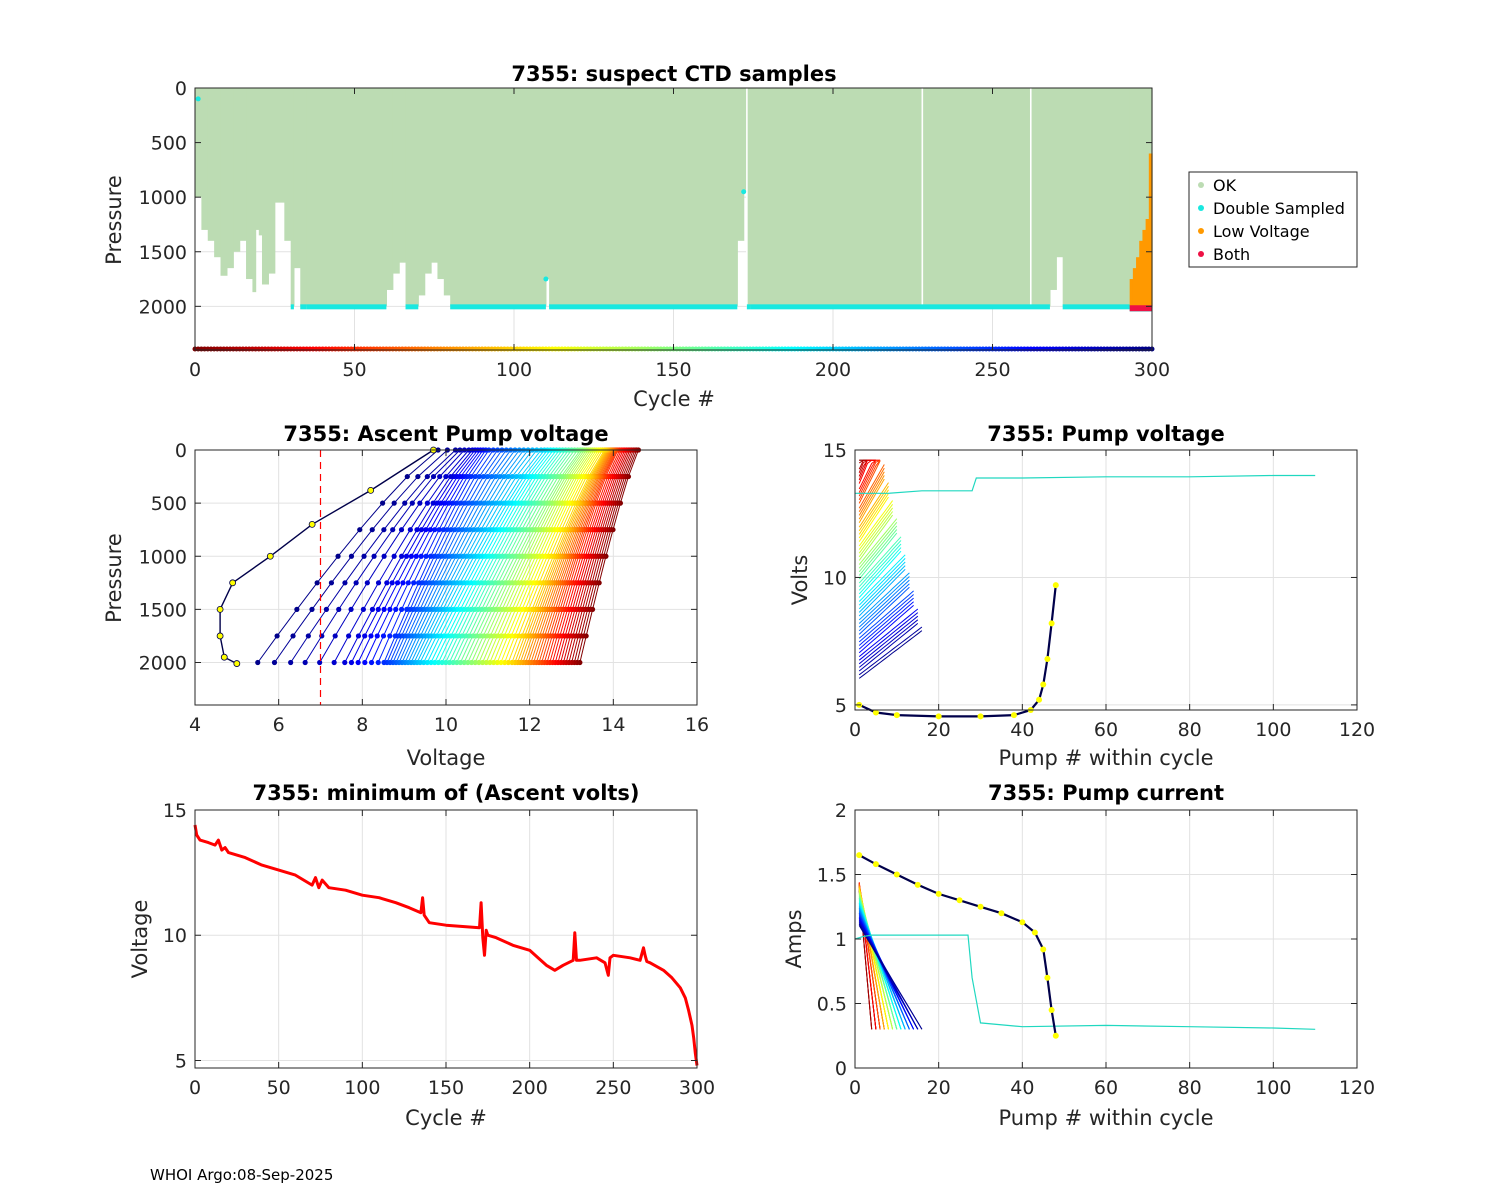 Image resolution: width=1500 pixels, height=1200 pixels. What do you see at coordinates (163, 664) in the screenshot?
I see `ascent-y-tick-label: 2000` at bounding box center [163, 664].